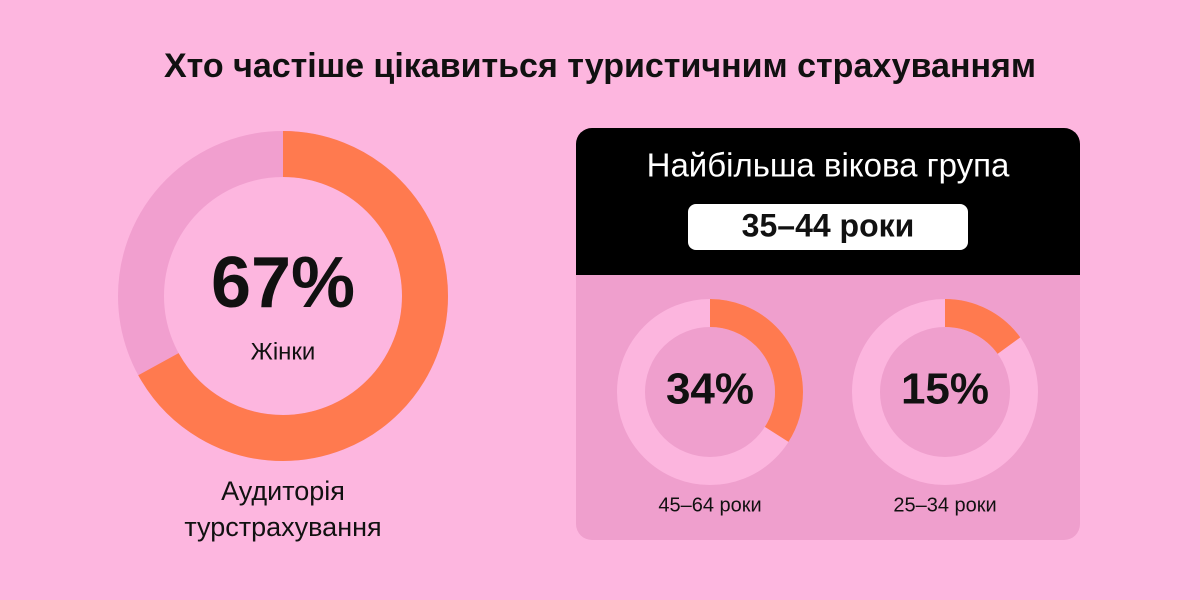 This screenshot has height=600, width=1200. Describe the element at coordinates (944, 505) in the screenshot. I see `donut-caption: 25–34 роки` at that location.